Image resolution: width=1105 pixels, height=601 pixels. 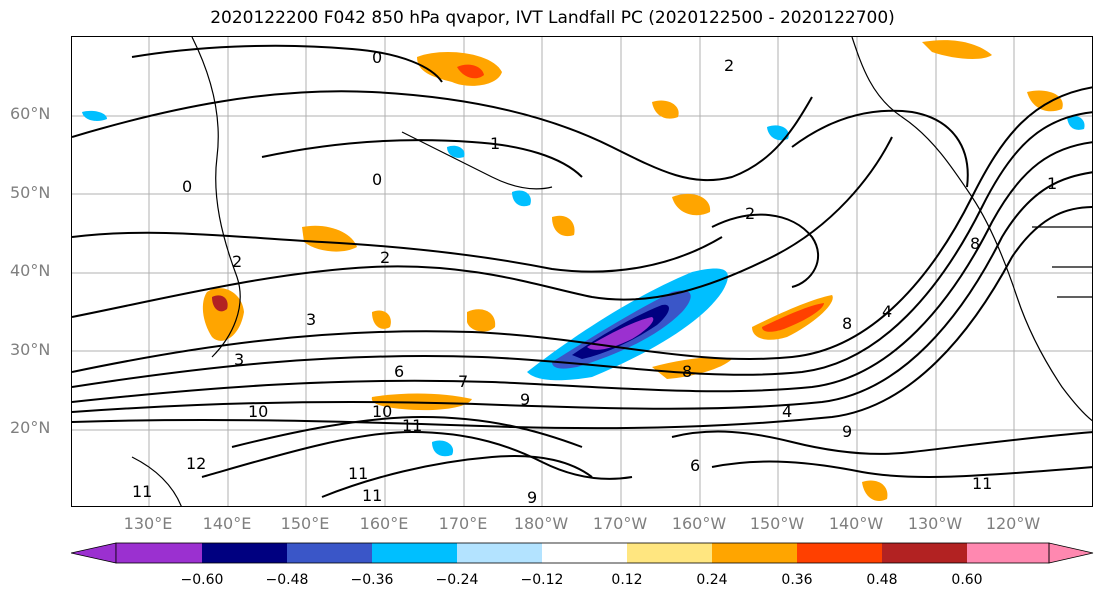 What do you see at coordinates (30, 349) in the screenshot?
I see `lat-label-30n: 30°N` at bounding box center [30, 349].